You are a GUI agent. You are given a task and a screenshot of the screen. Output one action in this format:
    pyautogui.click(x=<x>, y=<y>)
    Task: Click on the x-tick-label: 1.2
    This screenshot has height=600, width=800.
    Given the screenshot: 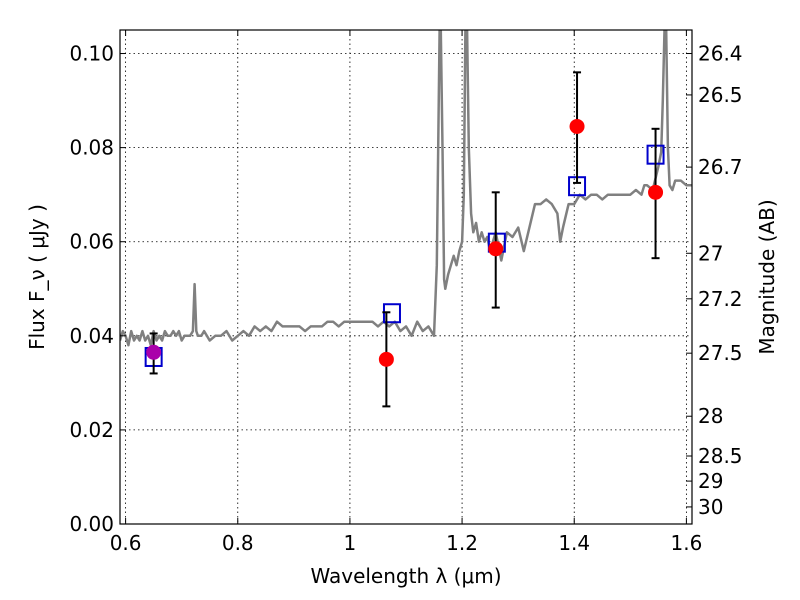 What is the action you would take?
    pyautogui.click(x=462, y=543)
    